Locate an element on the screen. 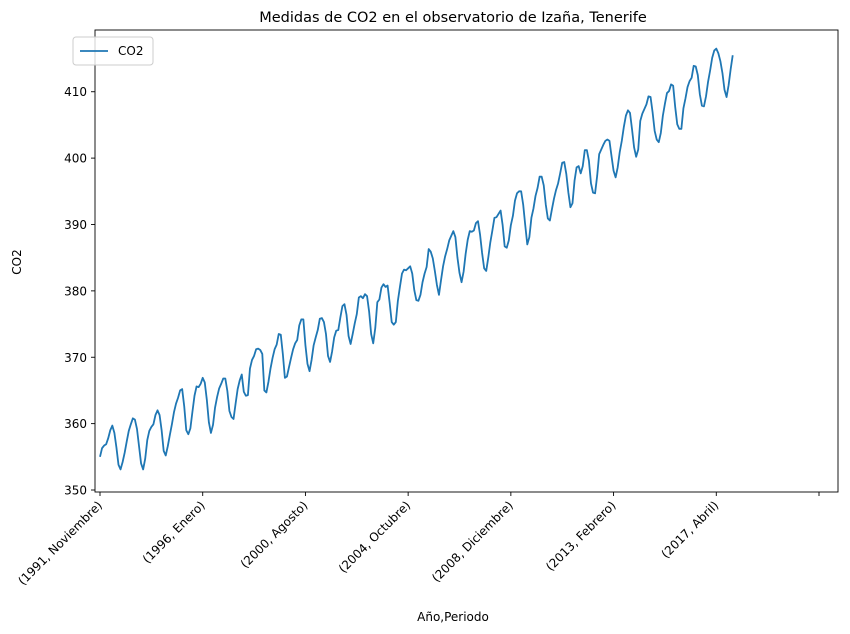  y-tick-label: 410 is located at coordinates (75, 92).